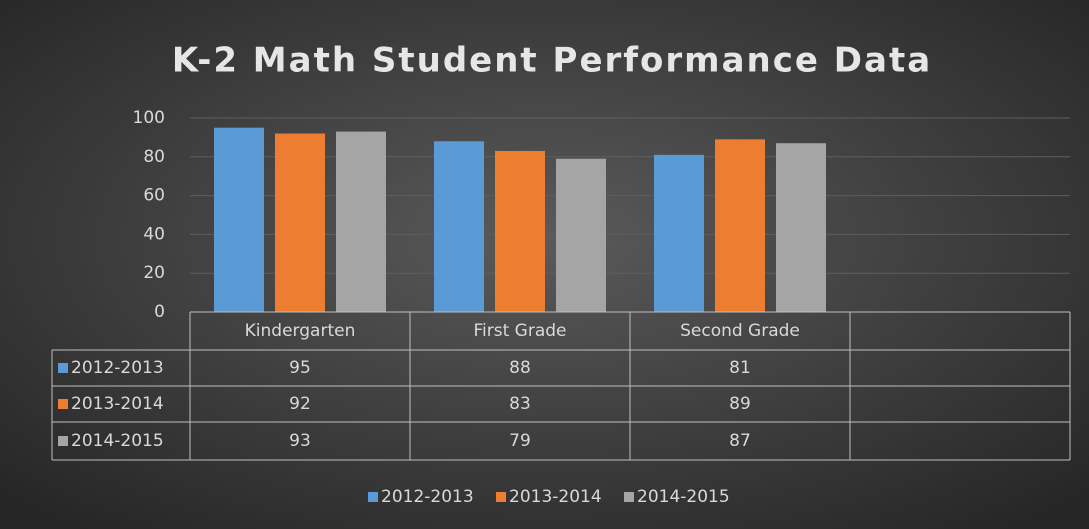  I want to click on table-value: 83, so click(520, 404).